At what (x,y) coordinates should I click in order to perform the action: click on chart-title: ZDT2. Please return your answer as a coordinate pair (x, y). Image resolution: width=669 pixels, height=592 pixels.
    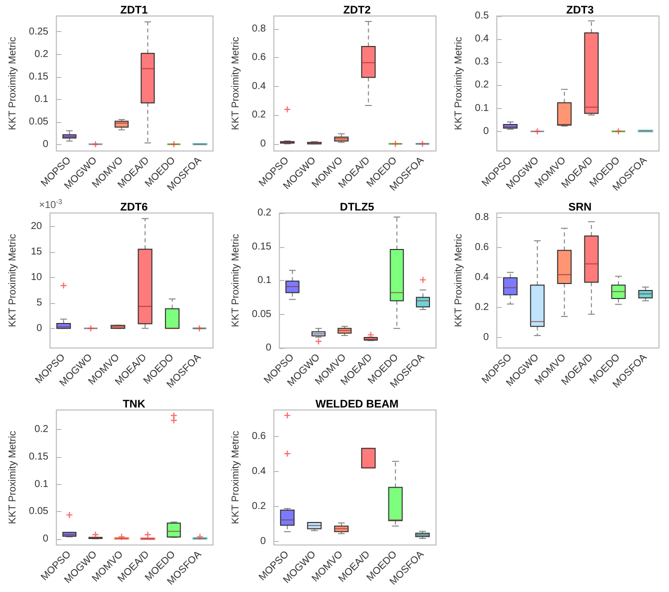
    Looking at the image, I should click on (357, 10).